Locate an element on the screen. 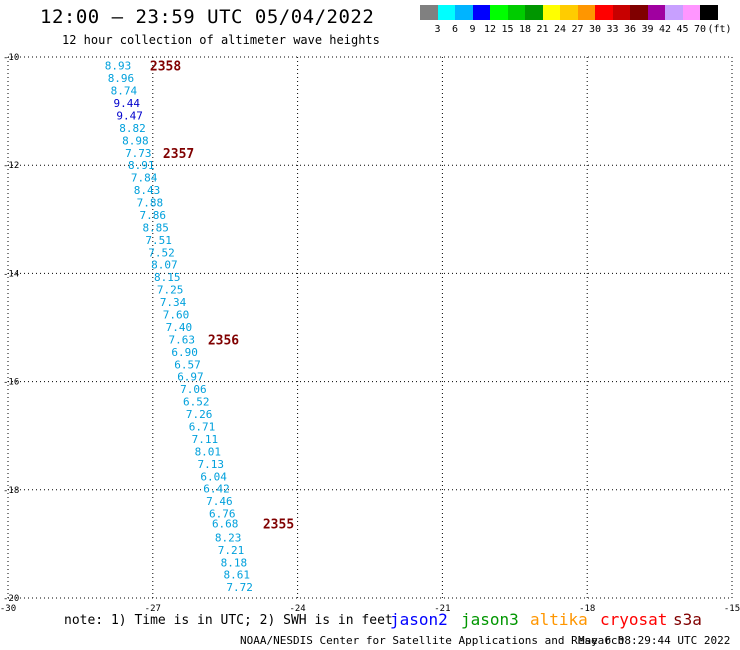 The height and width of the screenshot is (650, 740). wave-height-value: 7.11 is located at coordinates (205, 439).